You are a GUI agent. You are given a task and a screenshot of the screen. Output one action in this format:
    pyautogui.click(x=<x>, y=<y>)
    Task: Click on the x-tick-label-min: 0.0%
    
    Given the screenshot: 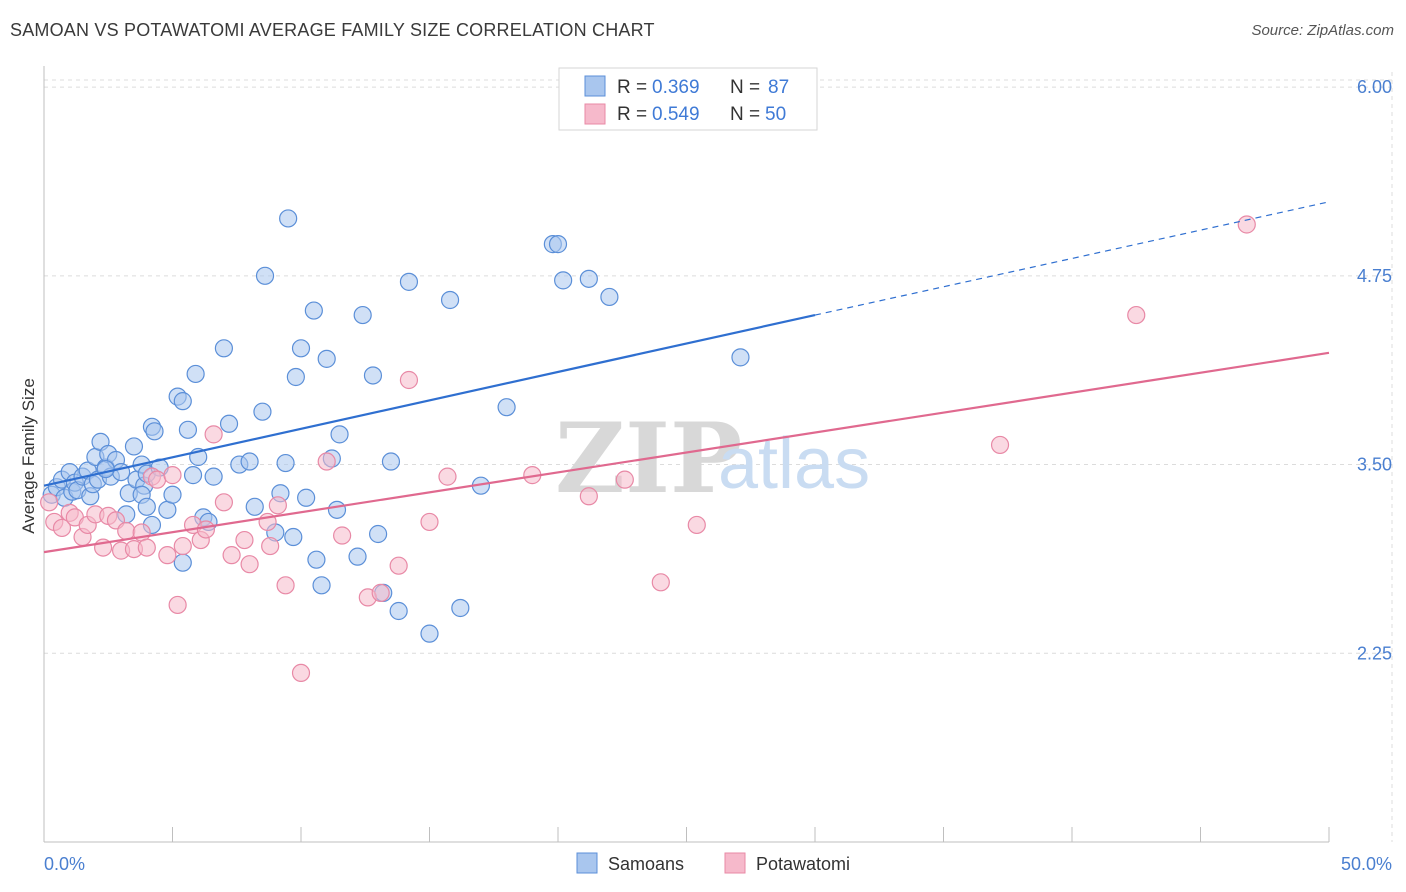 What is the action you would take?
    pyautogui.click(x=64, y=864)
    